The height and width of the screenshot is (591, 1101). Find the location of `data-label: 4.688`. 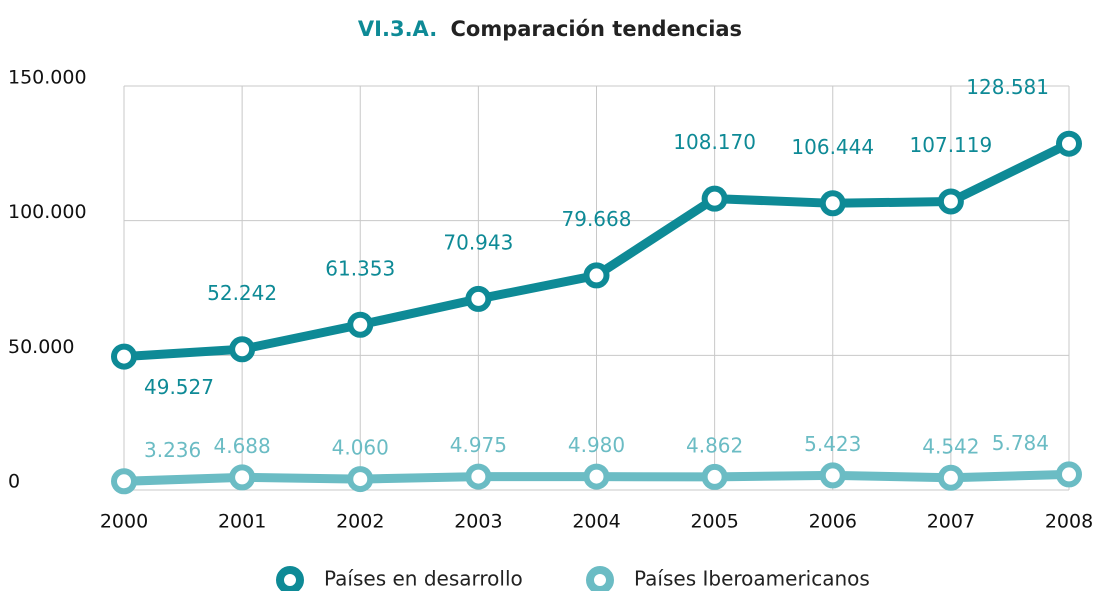

data-label: 4.688 is located at coordinates (241, 446).